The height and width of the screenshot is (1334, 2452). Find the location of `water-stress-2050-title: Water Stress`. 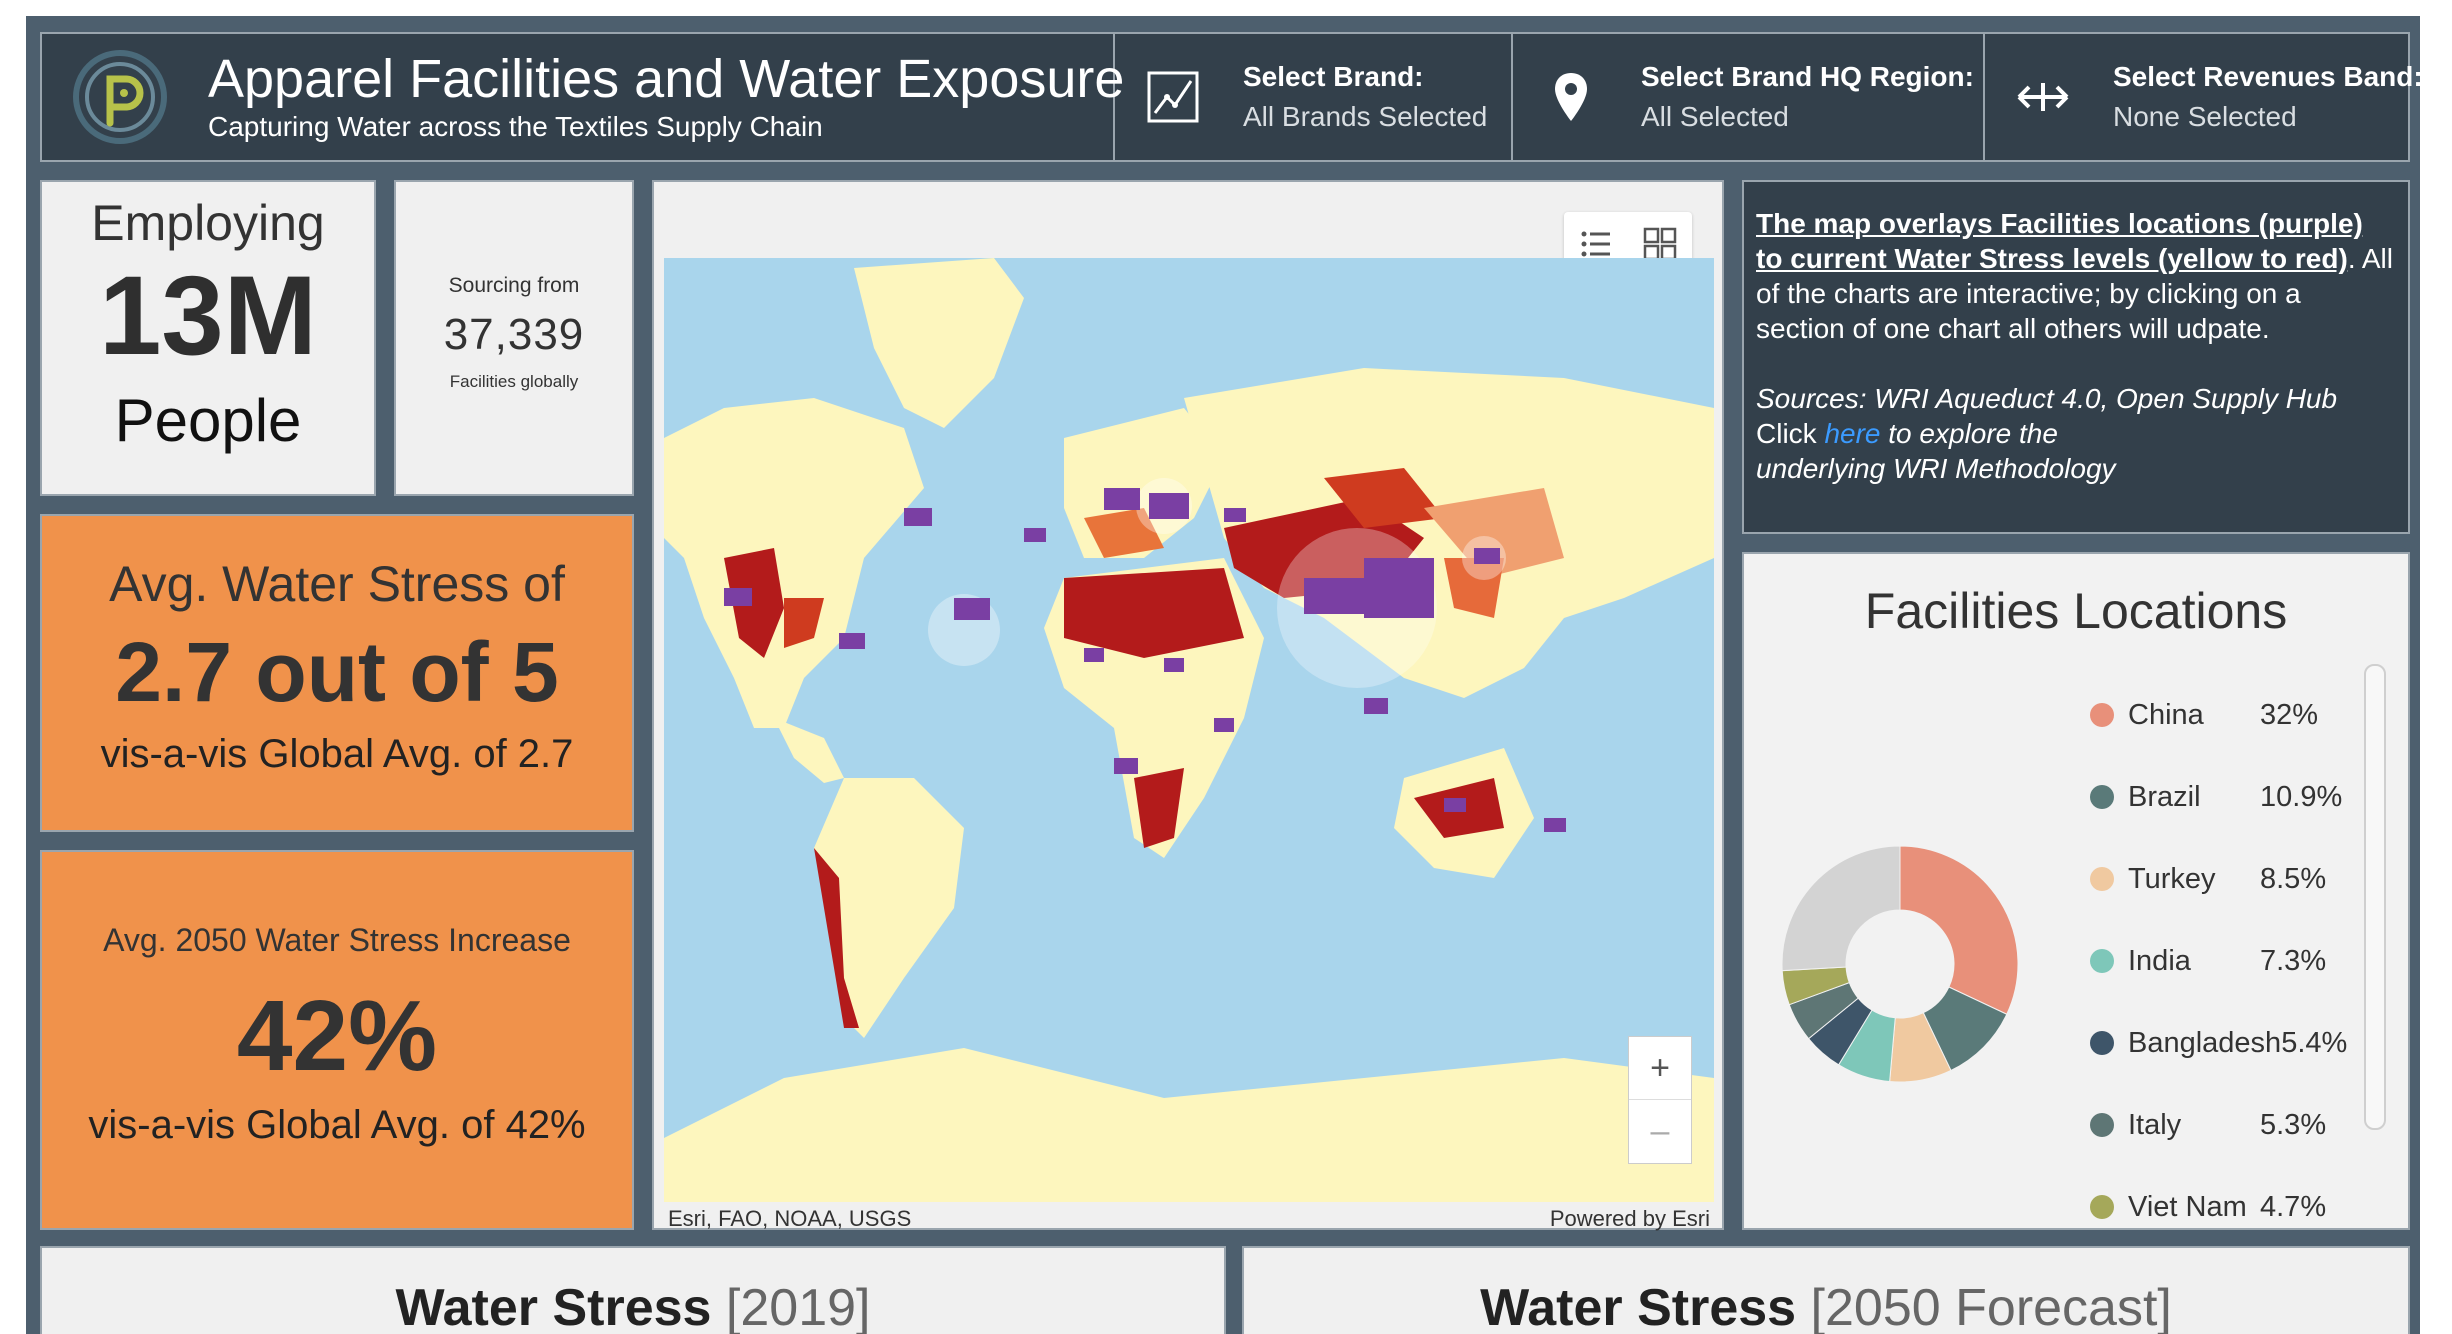

water-stress-2050-title: Water Stress is located at coordinates (1638, 1306).